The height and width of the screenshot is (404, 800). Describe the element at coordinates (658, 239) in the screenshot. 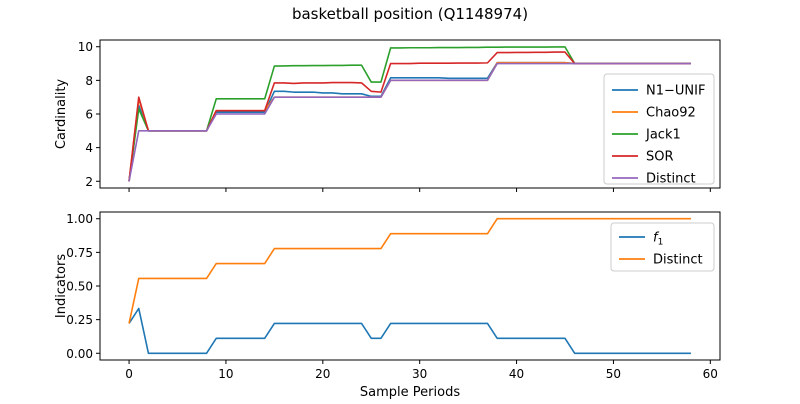

I see `legend-label: f1` at that location.